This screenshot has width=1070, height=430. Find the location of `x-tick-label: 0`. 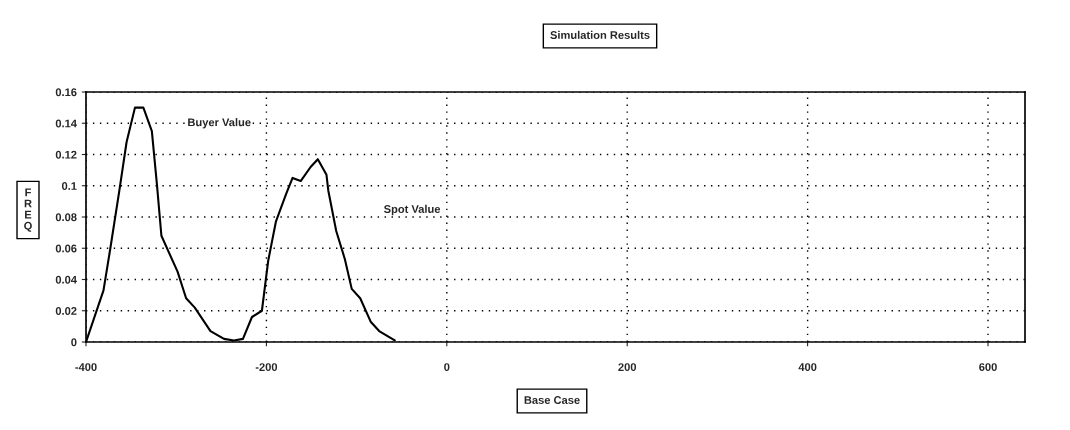

x-tick-label: 0 is located at coordinates (447, 367).